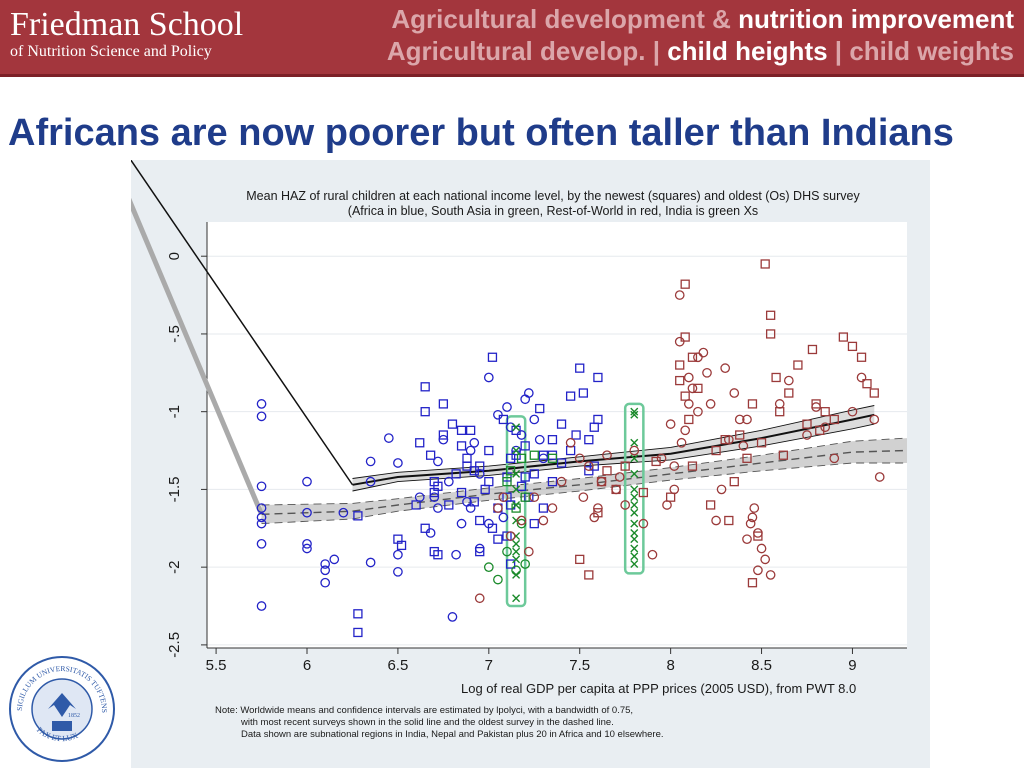 This screenshot has width=1024, height=768. What do you see at coordinates (62, 726) in the screenshot?
I see `book-icon` at bounding box center [62, 726].